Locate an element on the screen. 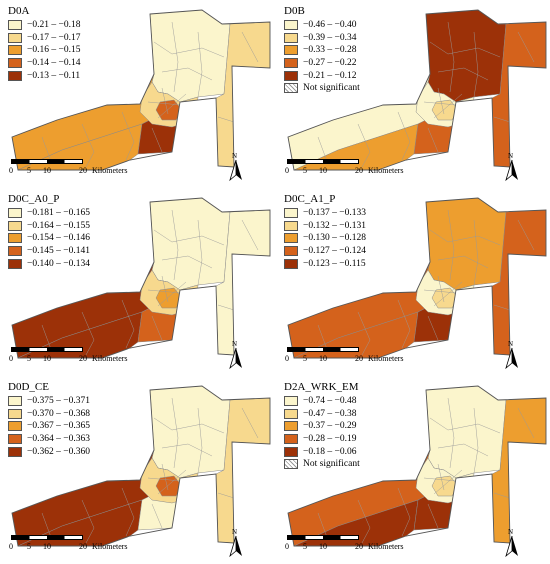 This screenshot has width=550, height=564. legend-label: −0.16 – −0.15 is located at coordinates (54, 50).